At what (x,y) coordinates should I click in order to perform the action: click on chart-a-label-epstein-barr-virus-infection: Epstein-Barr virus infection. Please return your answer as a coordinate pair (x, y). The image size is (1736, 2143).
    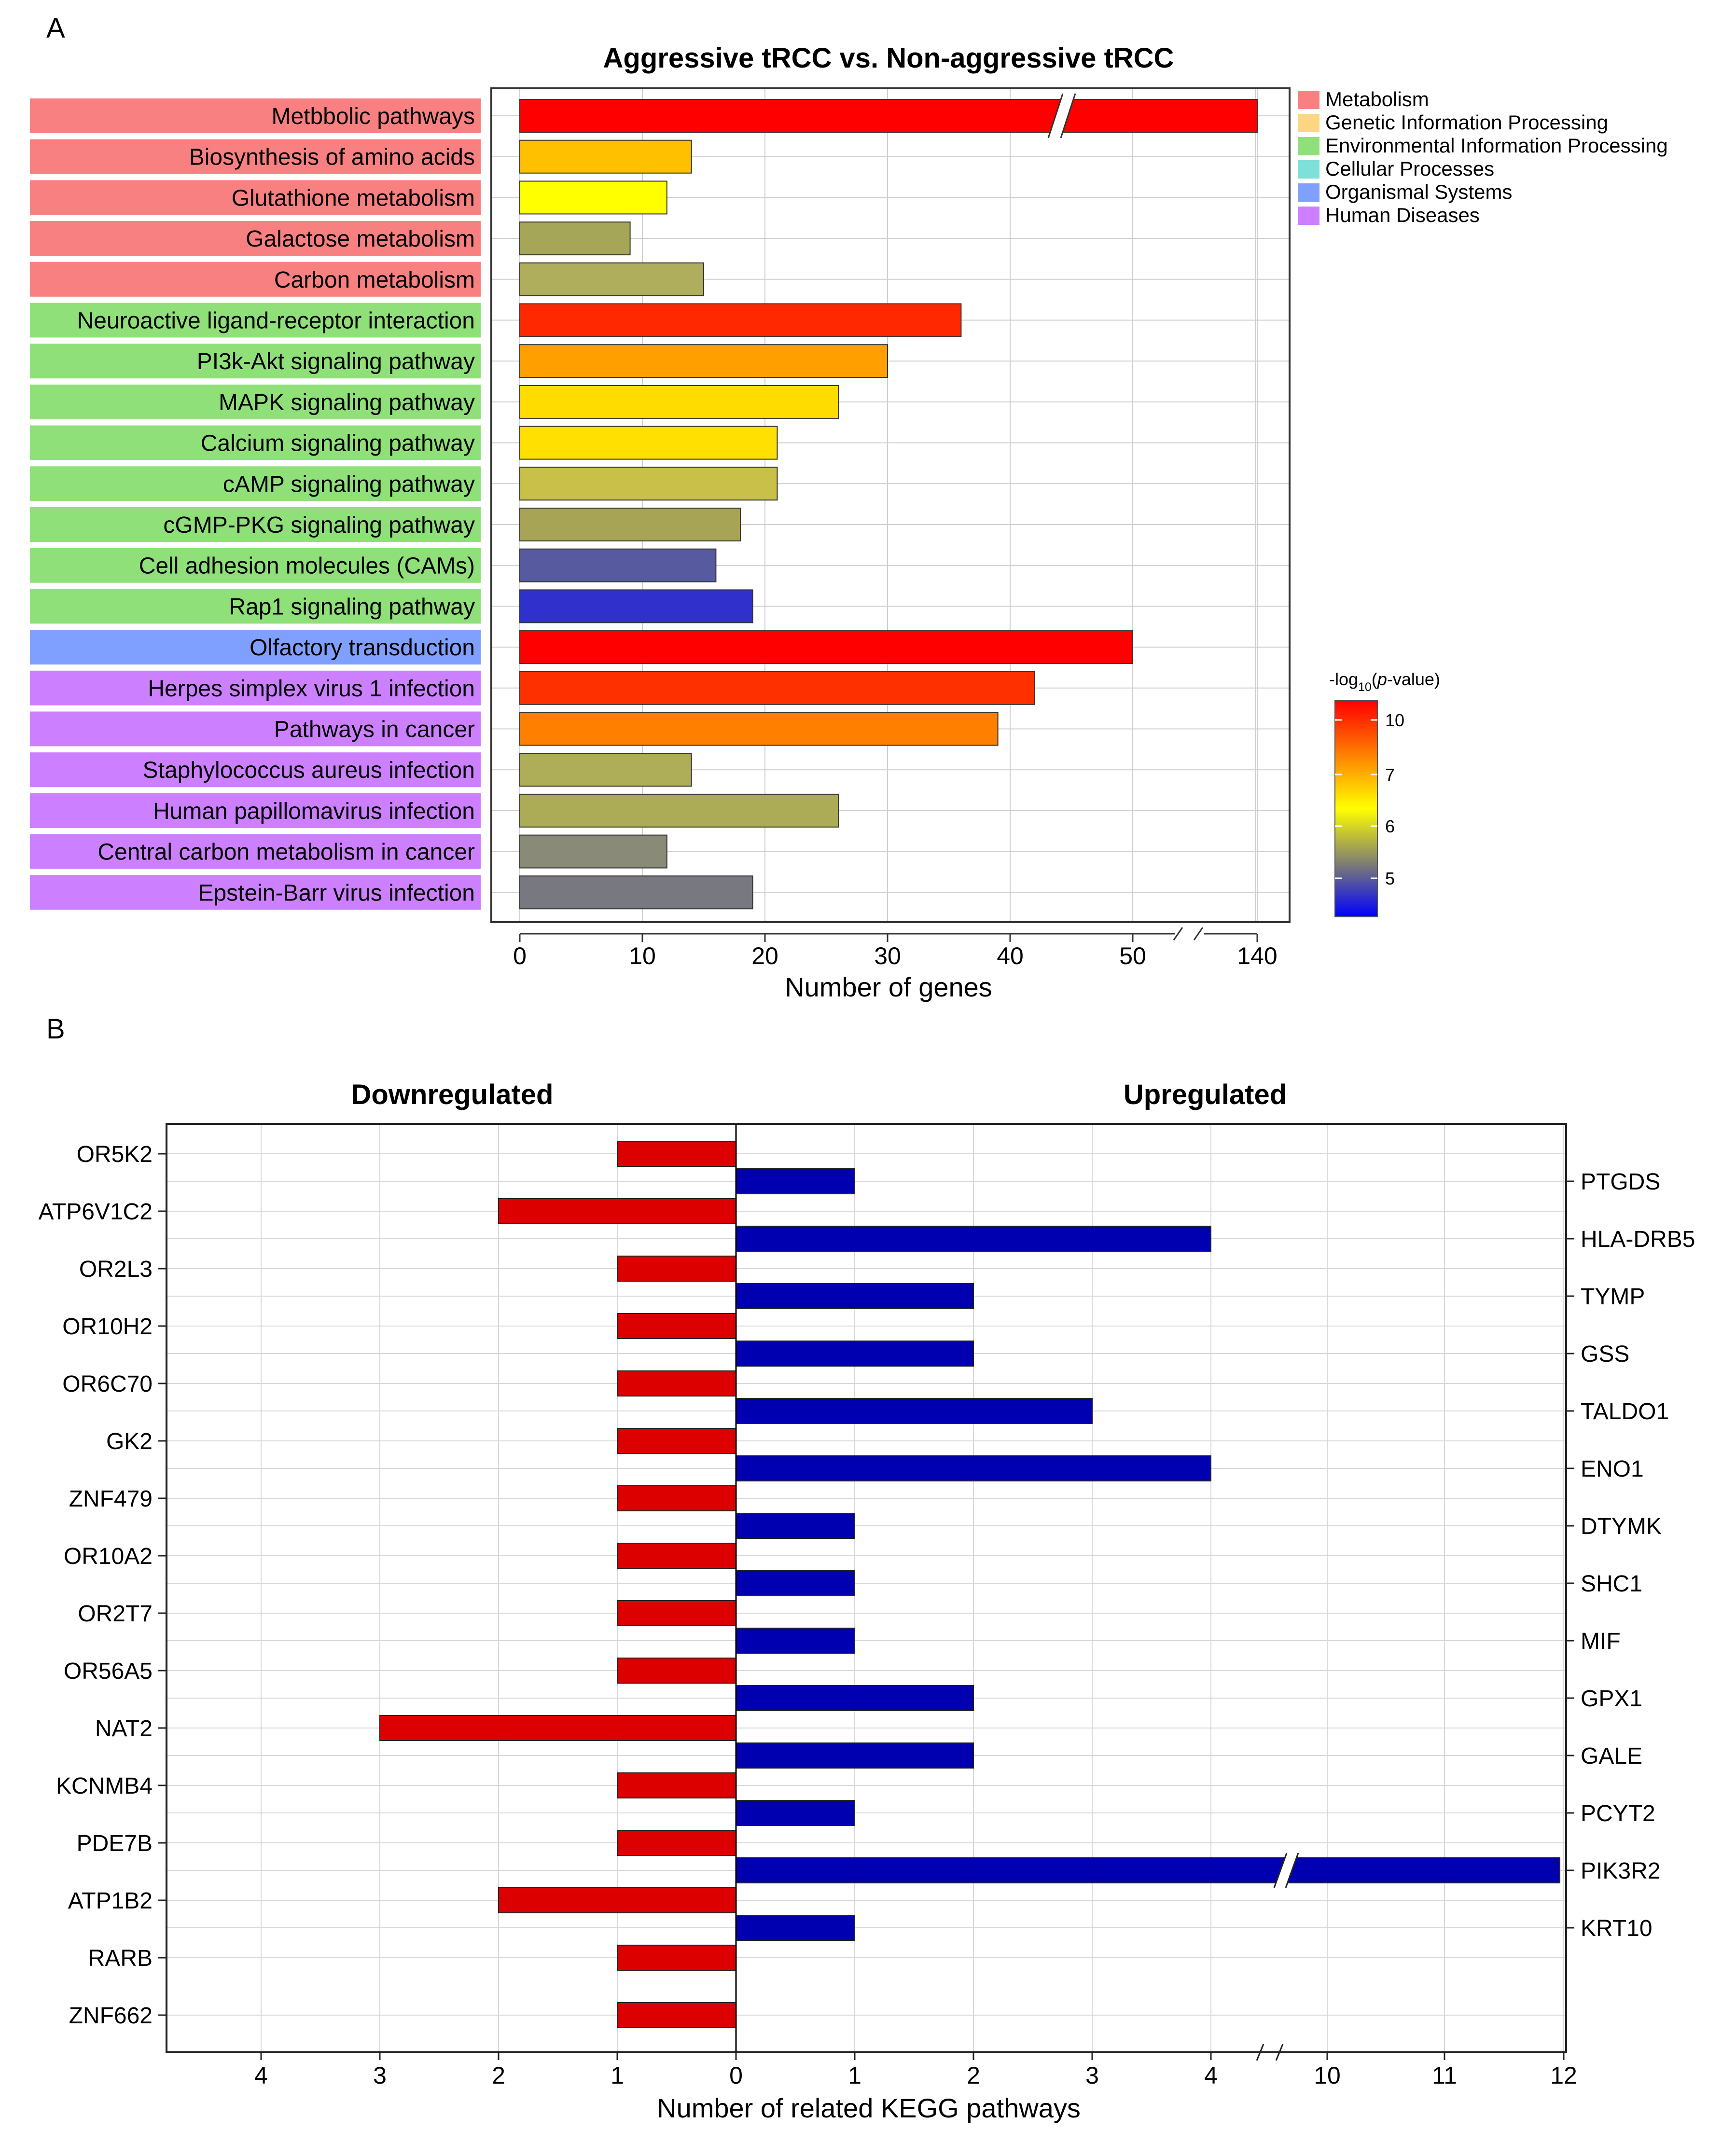
    Looking at the image, I should click on (337, 893).